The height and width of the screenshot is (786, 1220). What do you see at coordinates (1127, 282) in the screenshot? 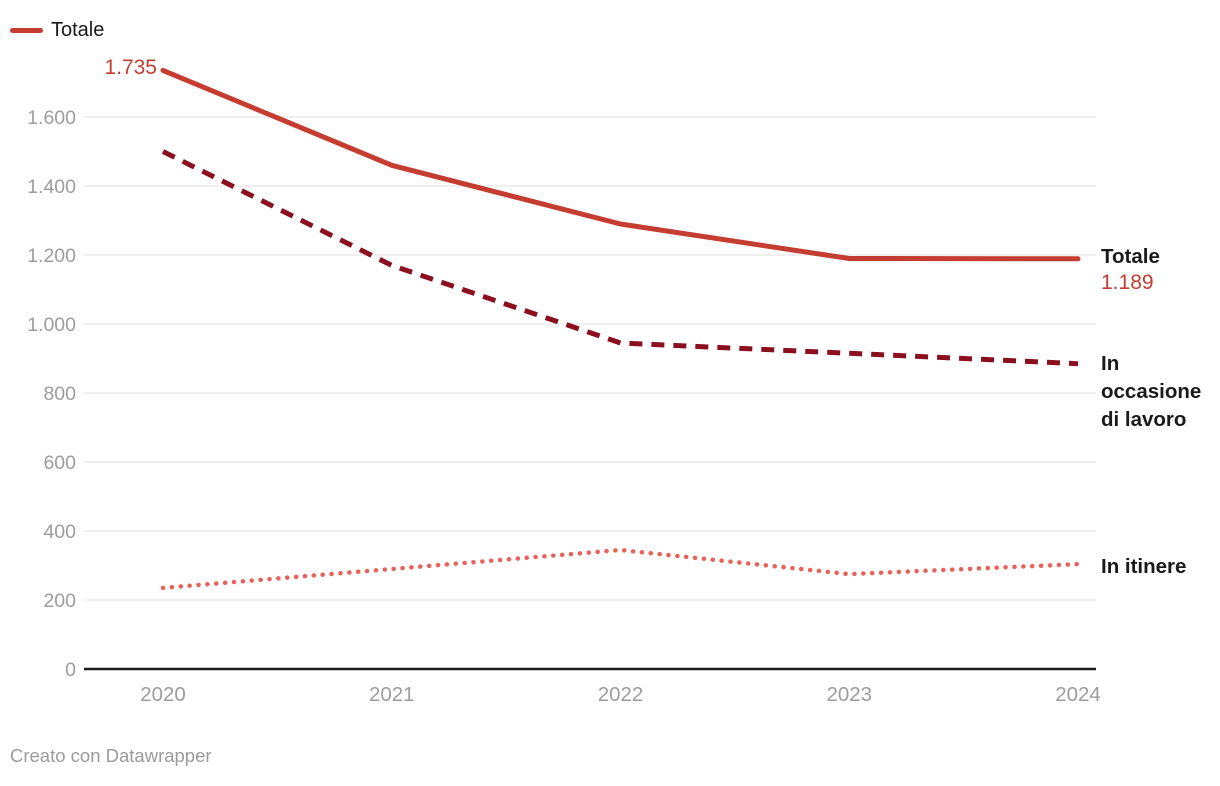
I see `series-end-value-totale: 1.189` at bounding box center [1127, 282].